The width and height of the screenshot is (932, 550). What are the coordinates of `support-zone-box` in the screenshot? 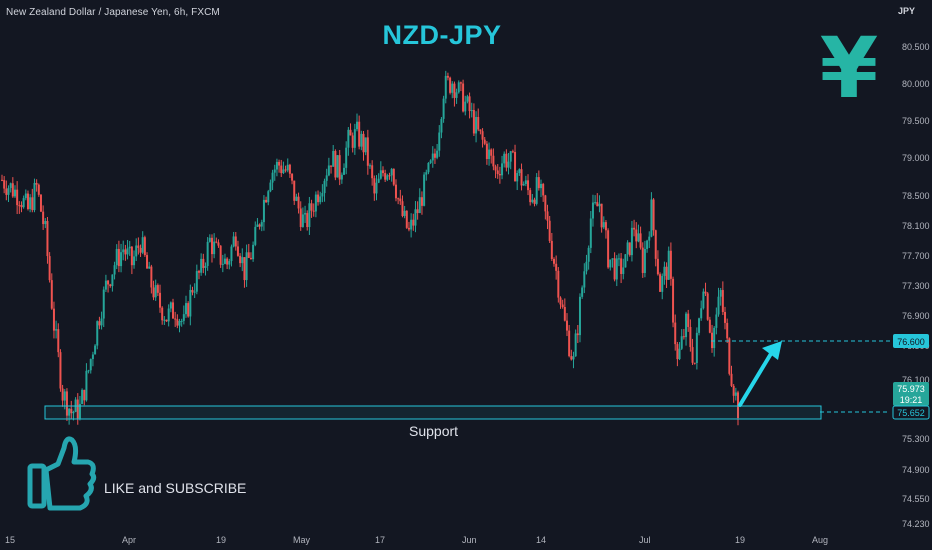 It's located at (433, 412).